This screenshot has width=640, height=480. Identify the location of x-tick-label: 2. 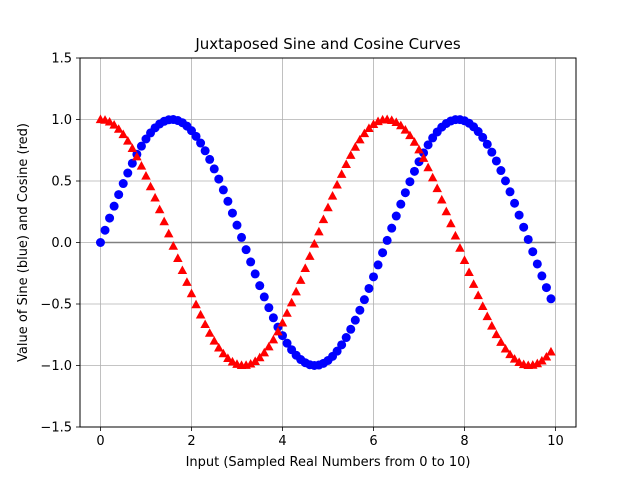
(191, 441).